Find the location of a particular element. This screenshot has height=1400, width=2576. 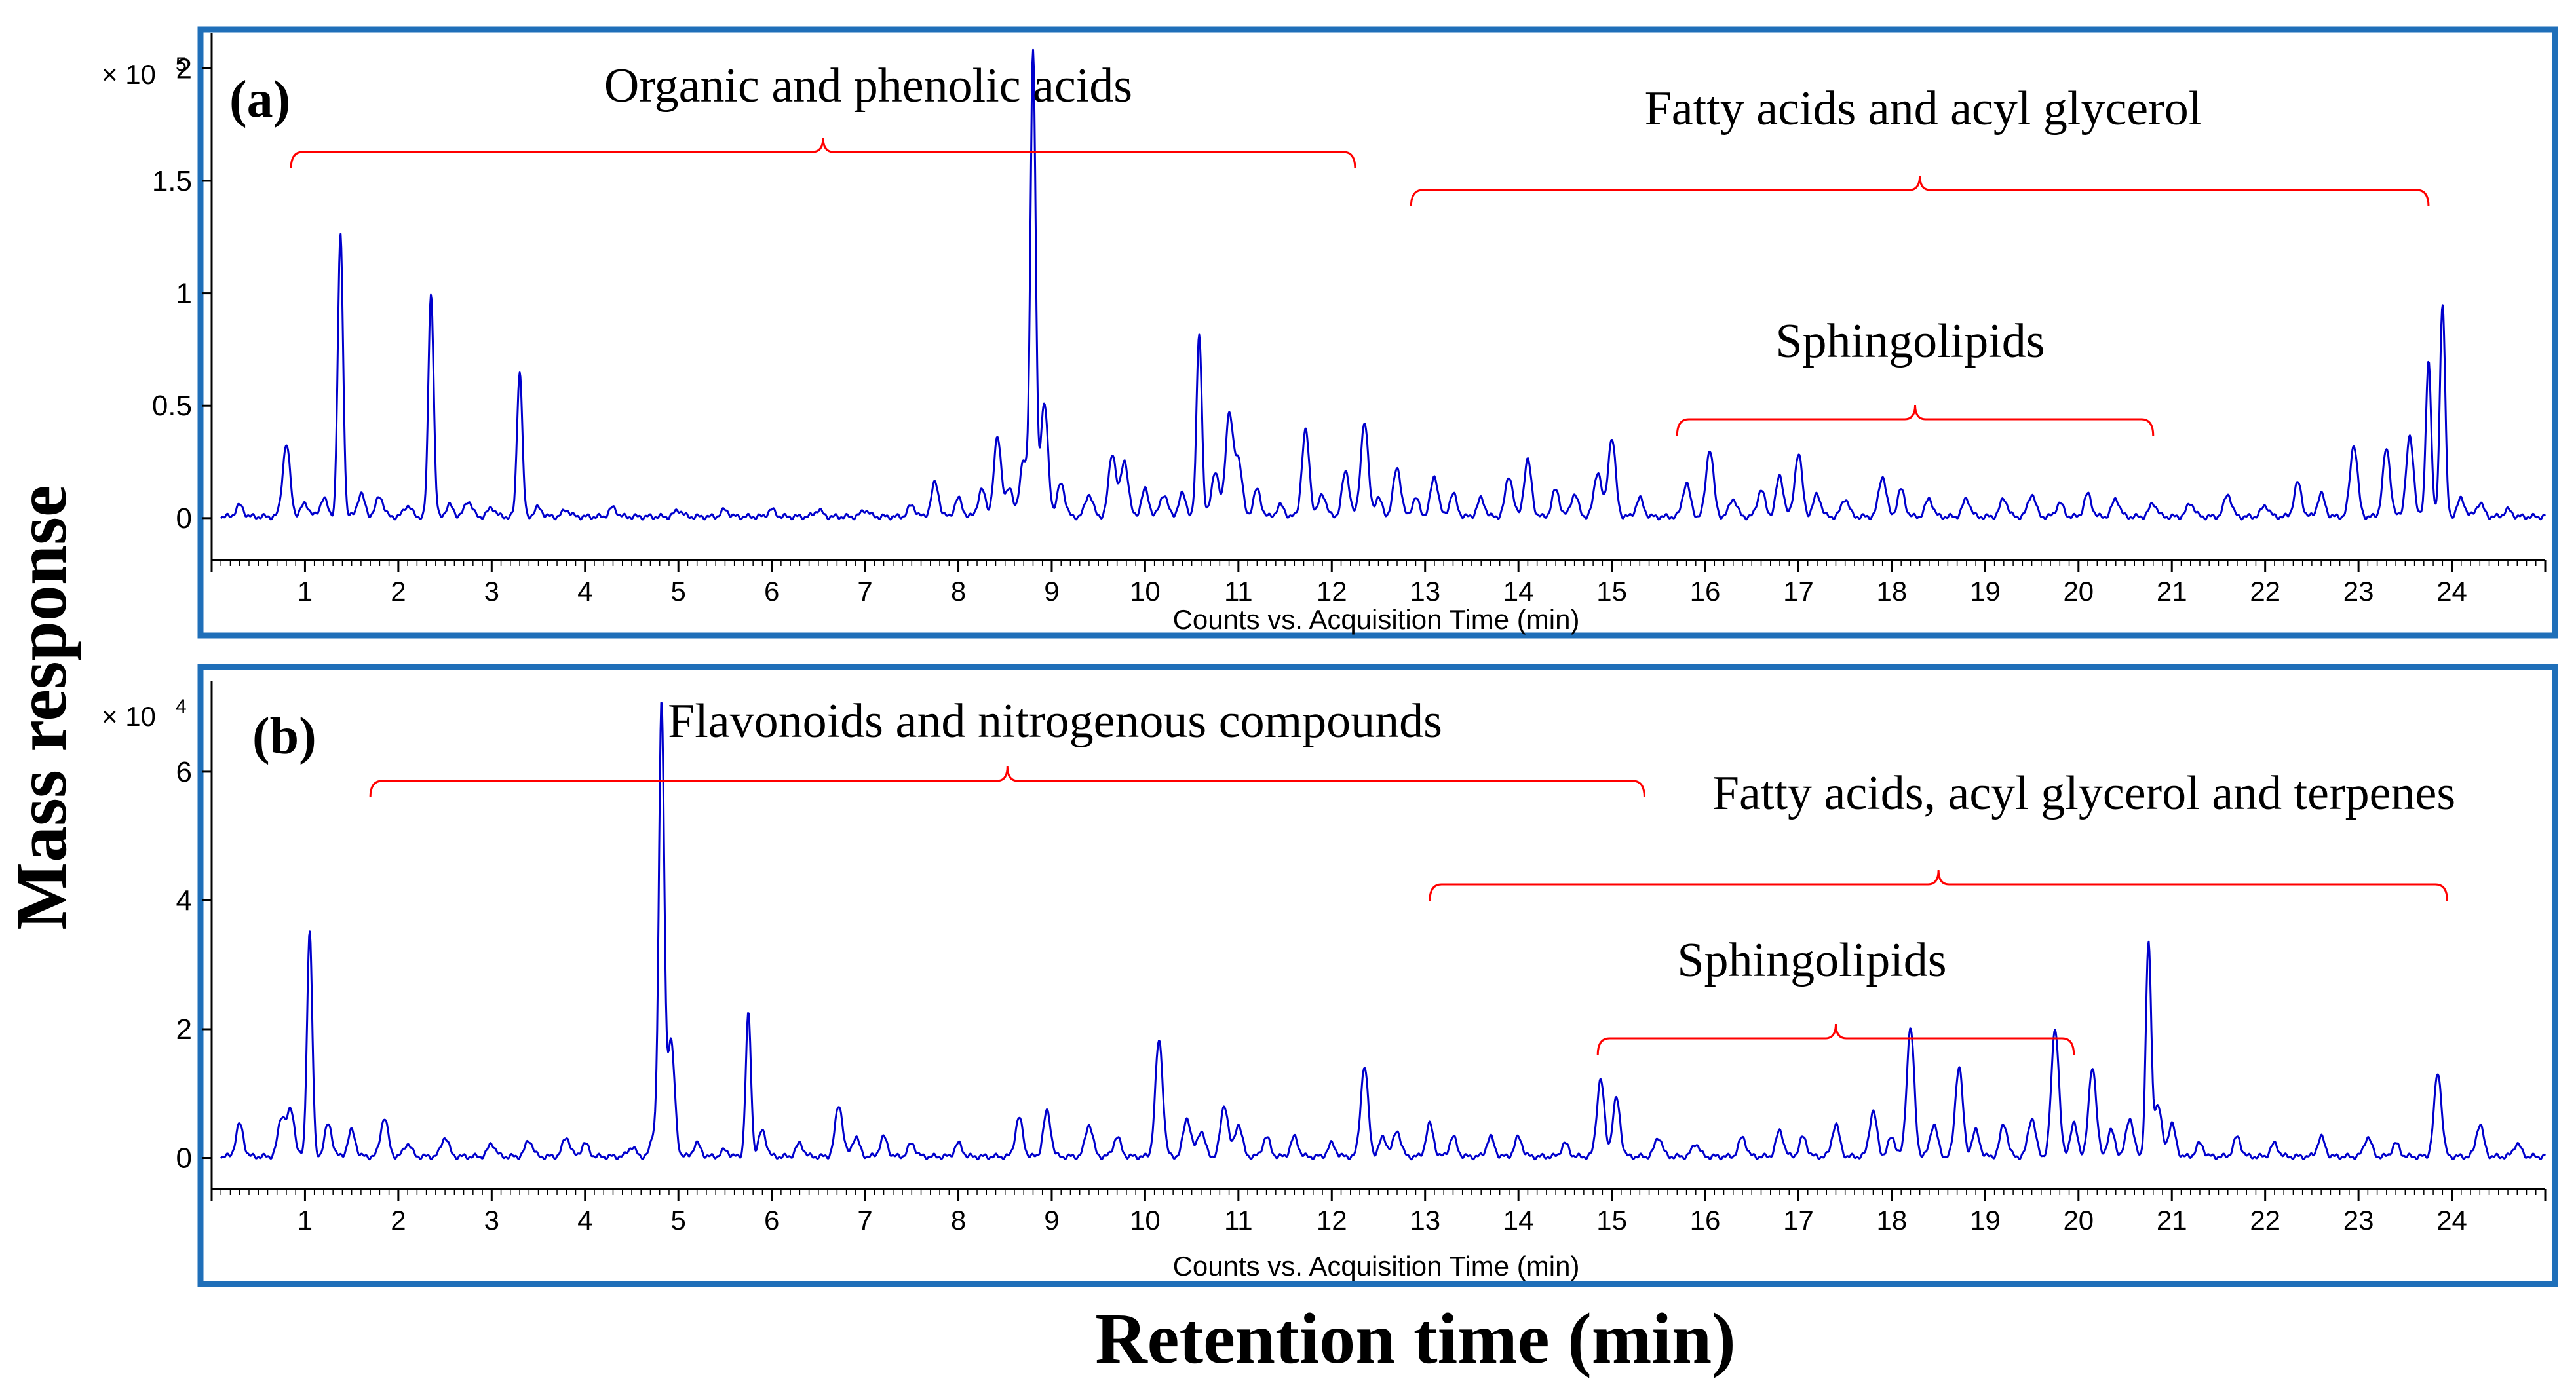

panel-b-x-tick-label: 21 is located at coordinates (2172, 1220).